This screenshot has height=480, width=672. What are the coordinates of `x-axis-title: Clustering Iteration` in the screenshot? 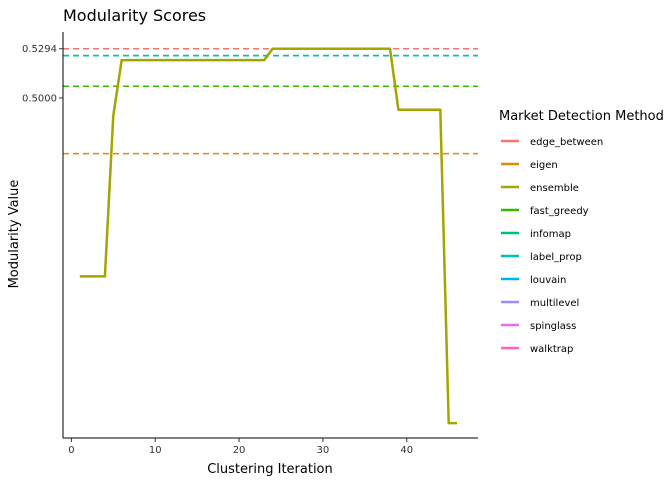 It's located at (270, 469).